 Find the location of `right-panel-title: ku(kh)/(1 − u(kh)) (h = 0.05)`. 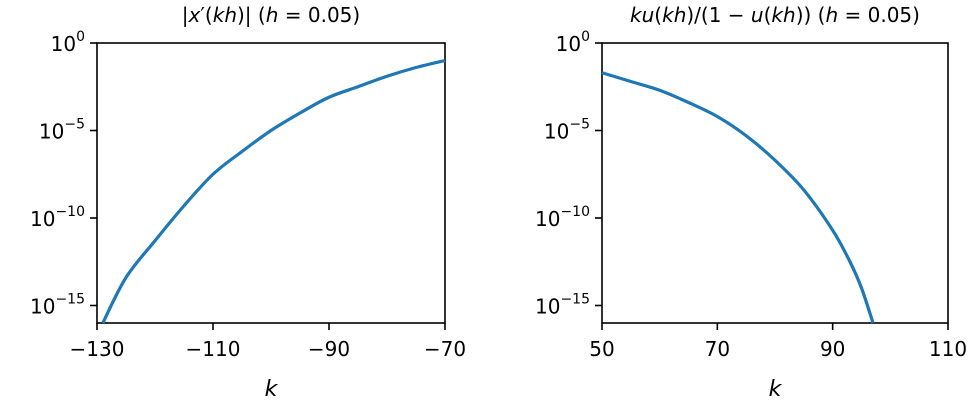

right-panel-title: ku(kh)/(1 − u(kh)) (h = 0.05) is located at coordinates (775, 15).